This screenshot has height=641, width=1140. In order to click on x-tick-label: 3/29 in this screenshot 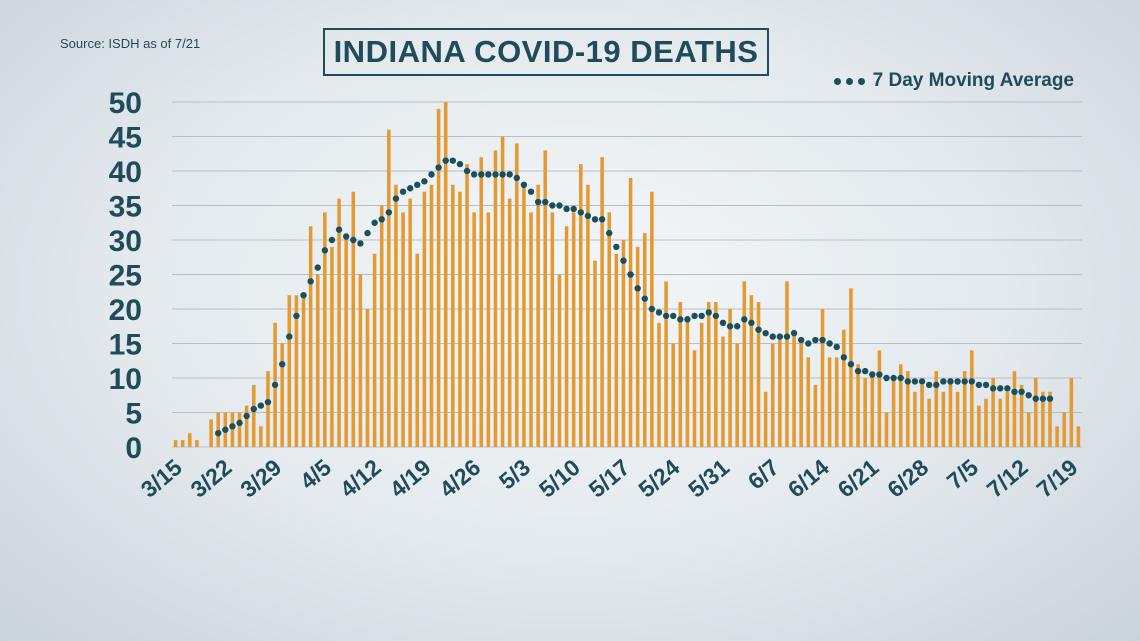, I will do `click(260, 478)`.